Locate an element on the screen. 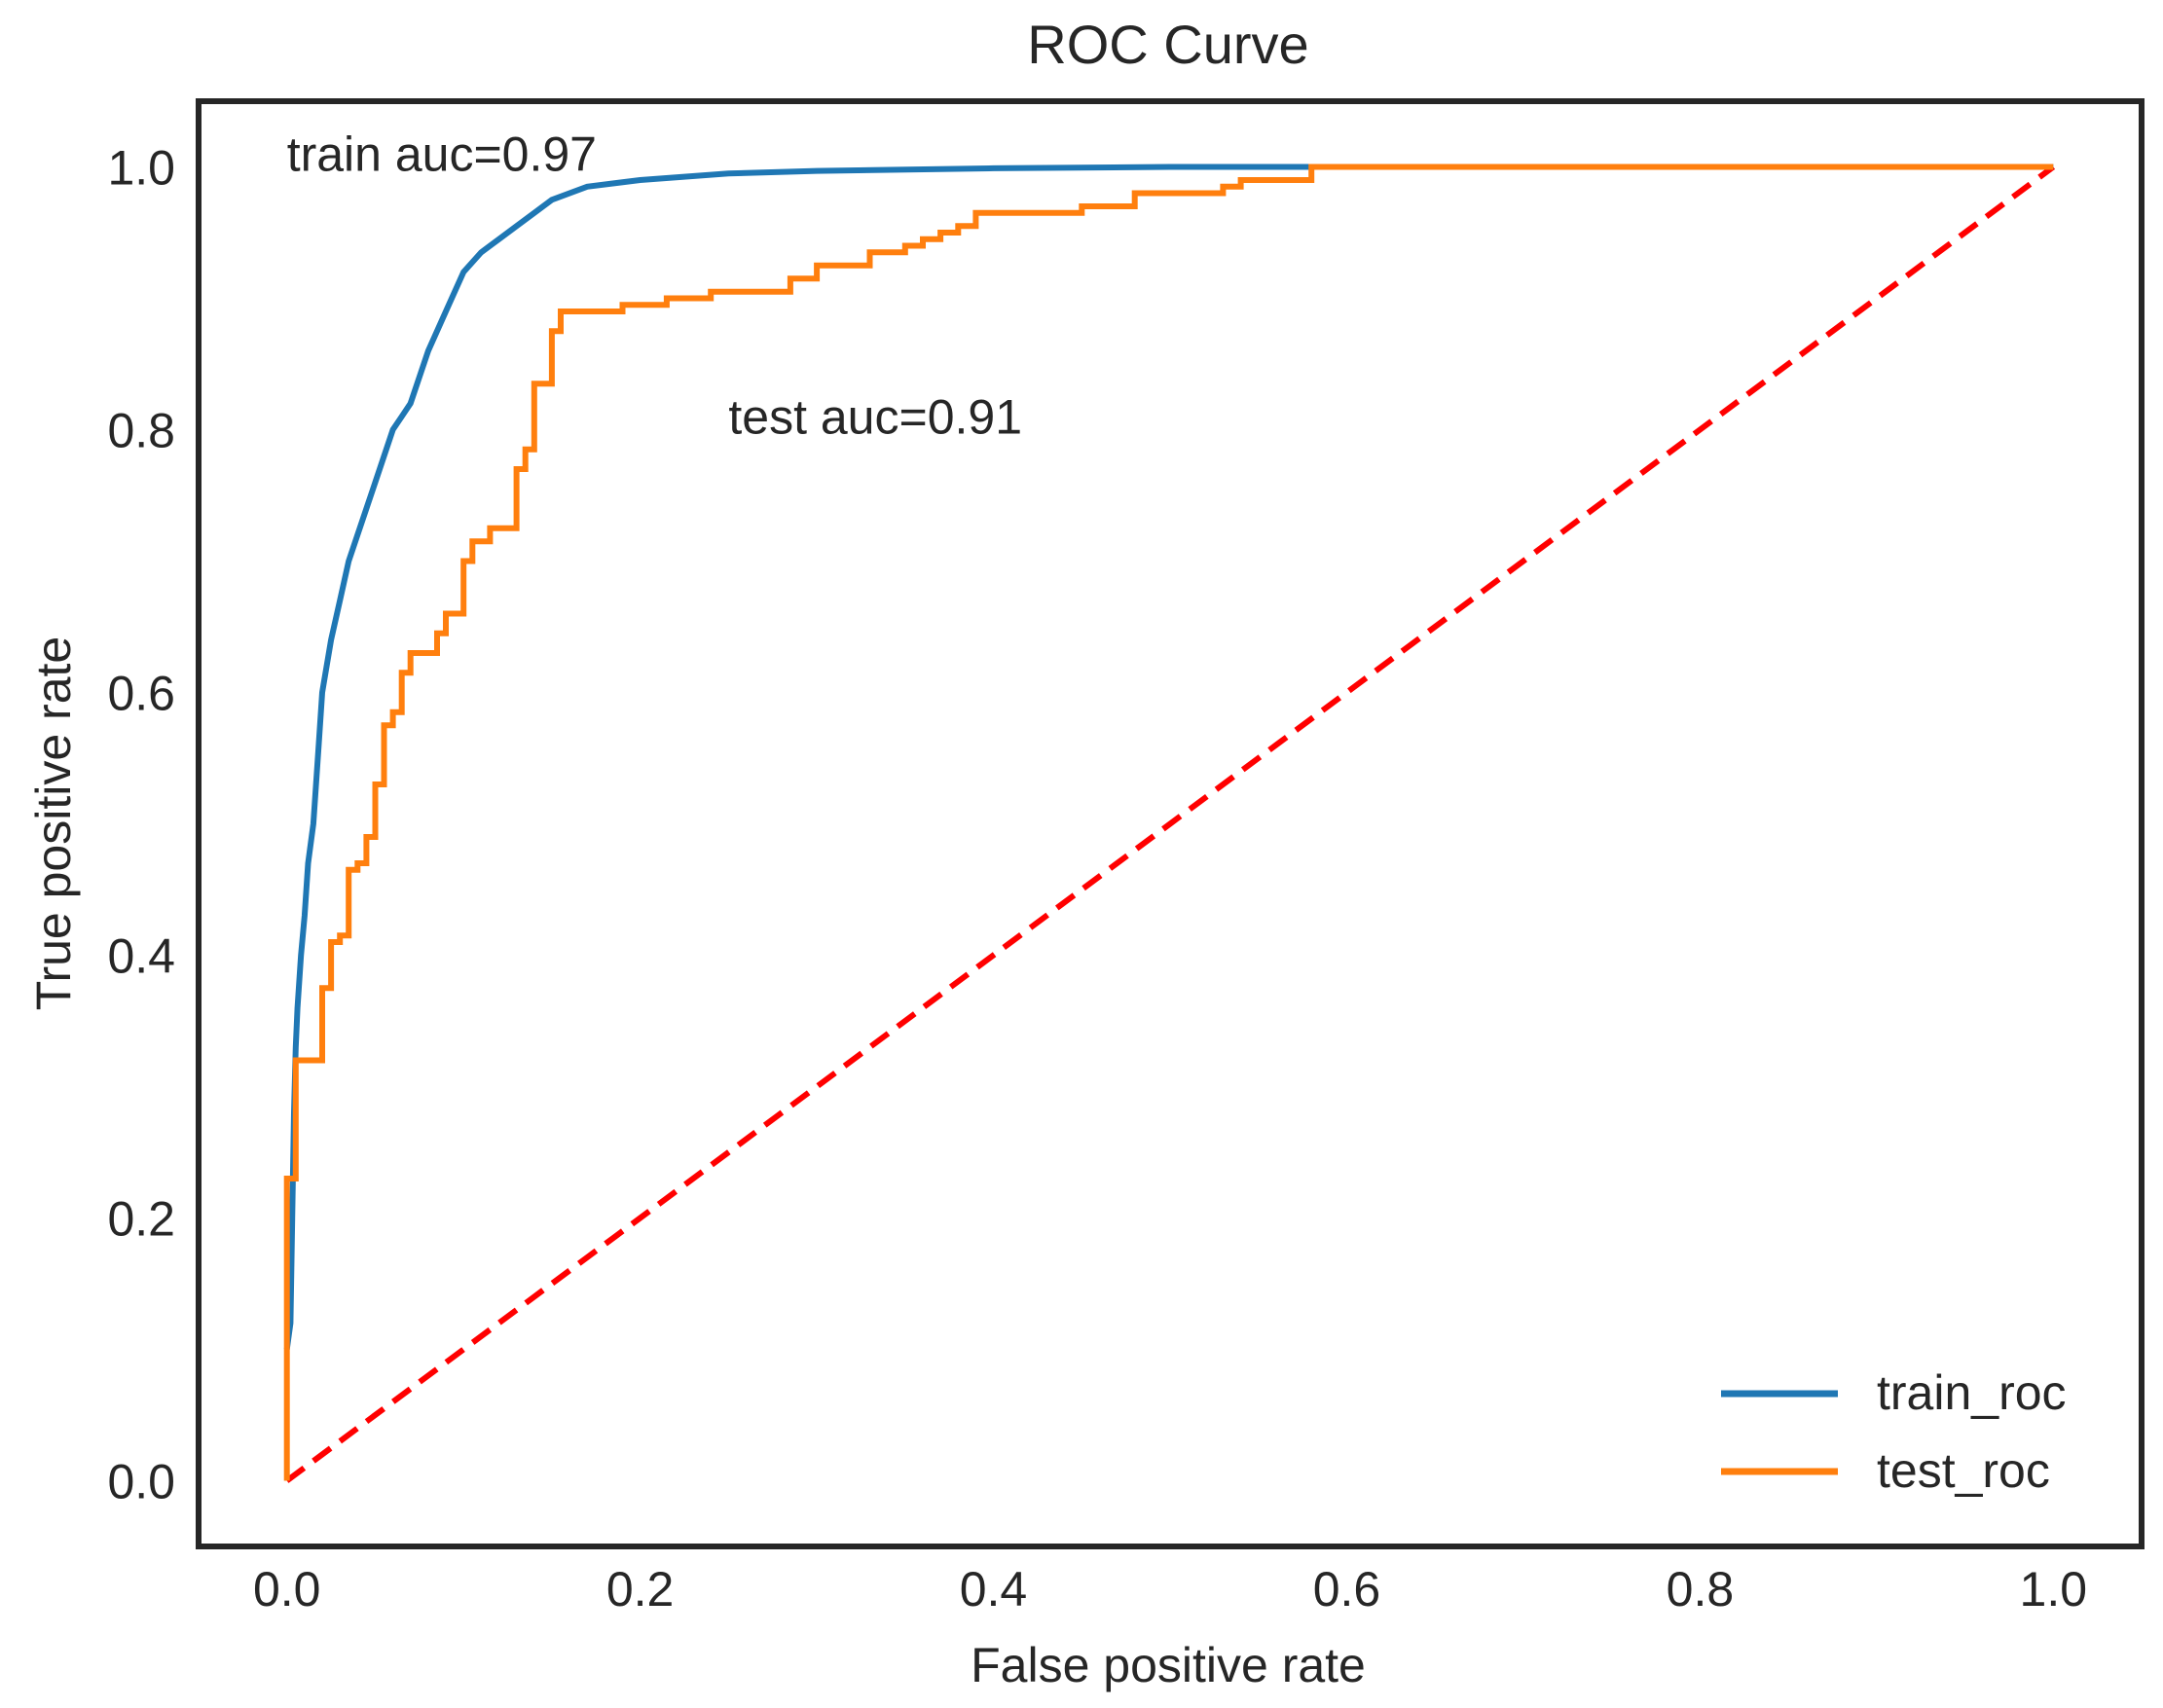 The height and width of the screenshot is (1708, 2163). y-tick-label: 0.0 is located at coordinates (141, 1482).